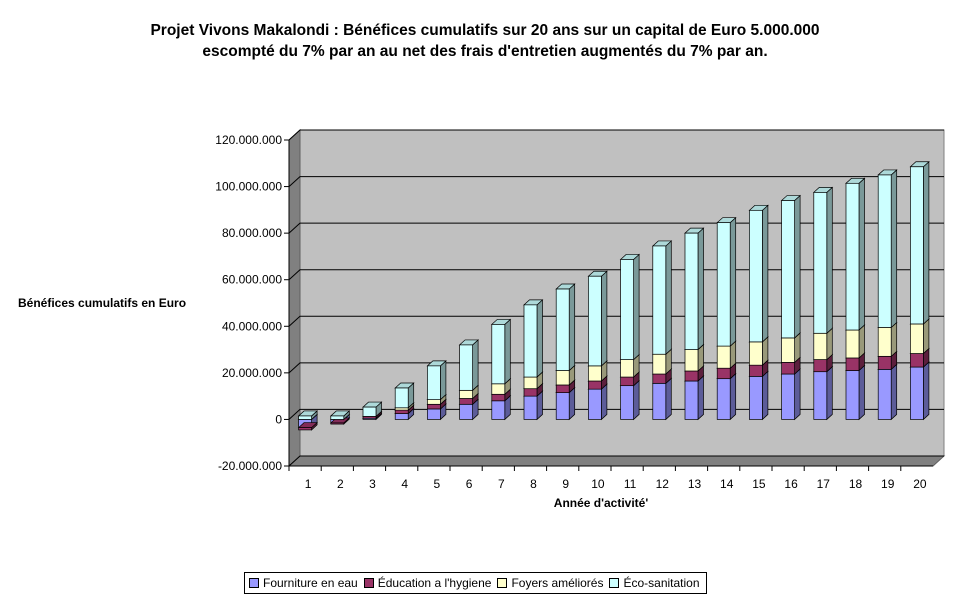 This screenshot has height=604, width=970. What do you see at coordinates (610, 478) in the screenshot?
I see `x-axis-ticks: 1 2 3 4 5 6 7 8 9 10 11 12 13 14 15 16 17 18 19 20` at bounding box center [610, 478].